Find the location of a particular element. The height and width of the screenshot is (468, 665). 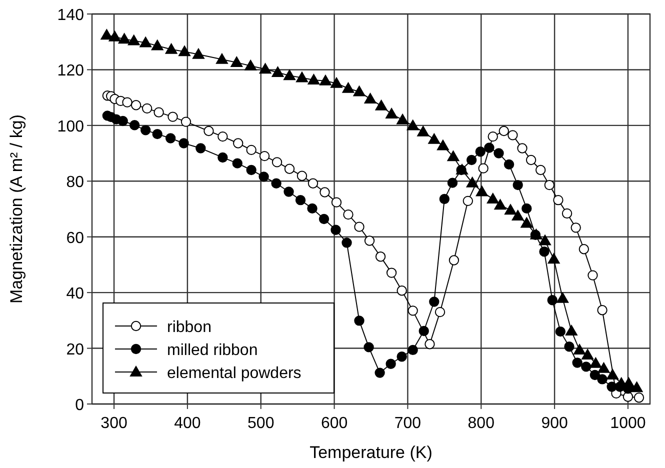

x-tick-label: 600 is located at coordinates (334, 423).